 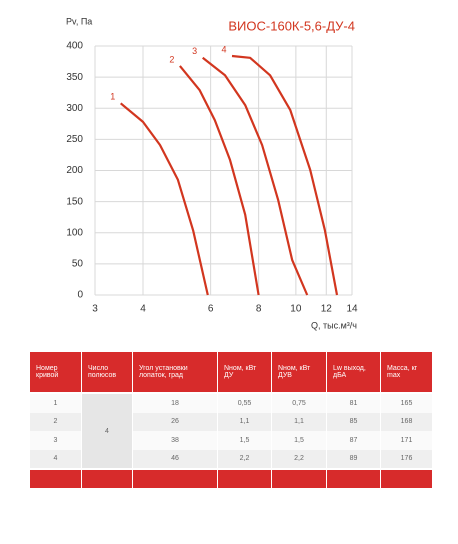 I want to click on y-tick-label: 50, so click(x=78, y=264).